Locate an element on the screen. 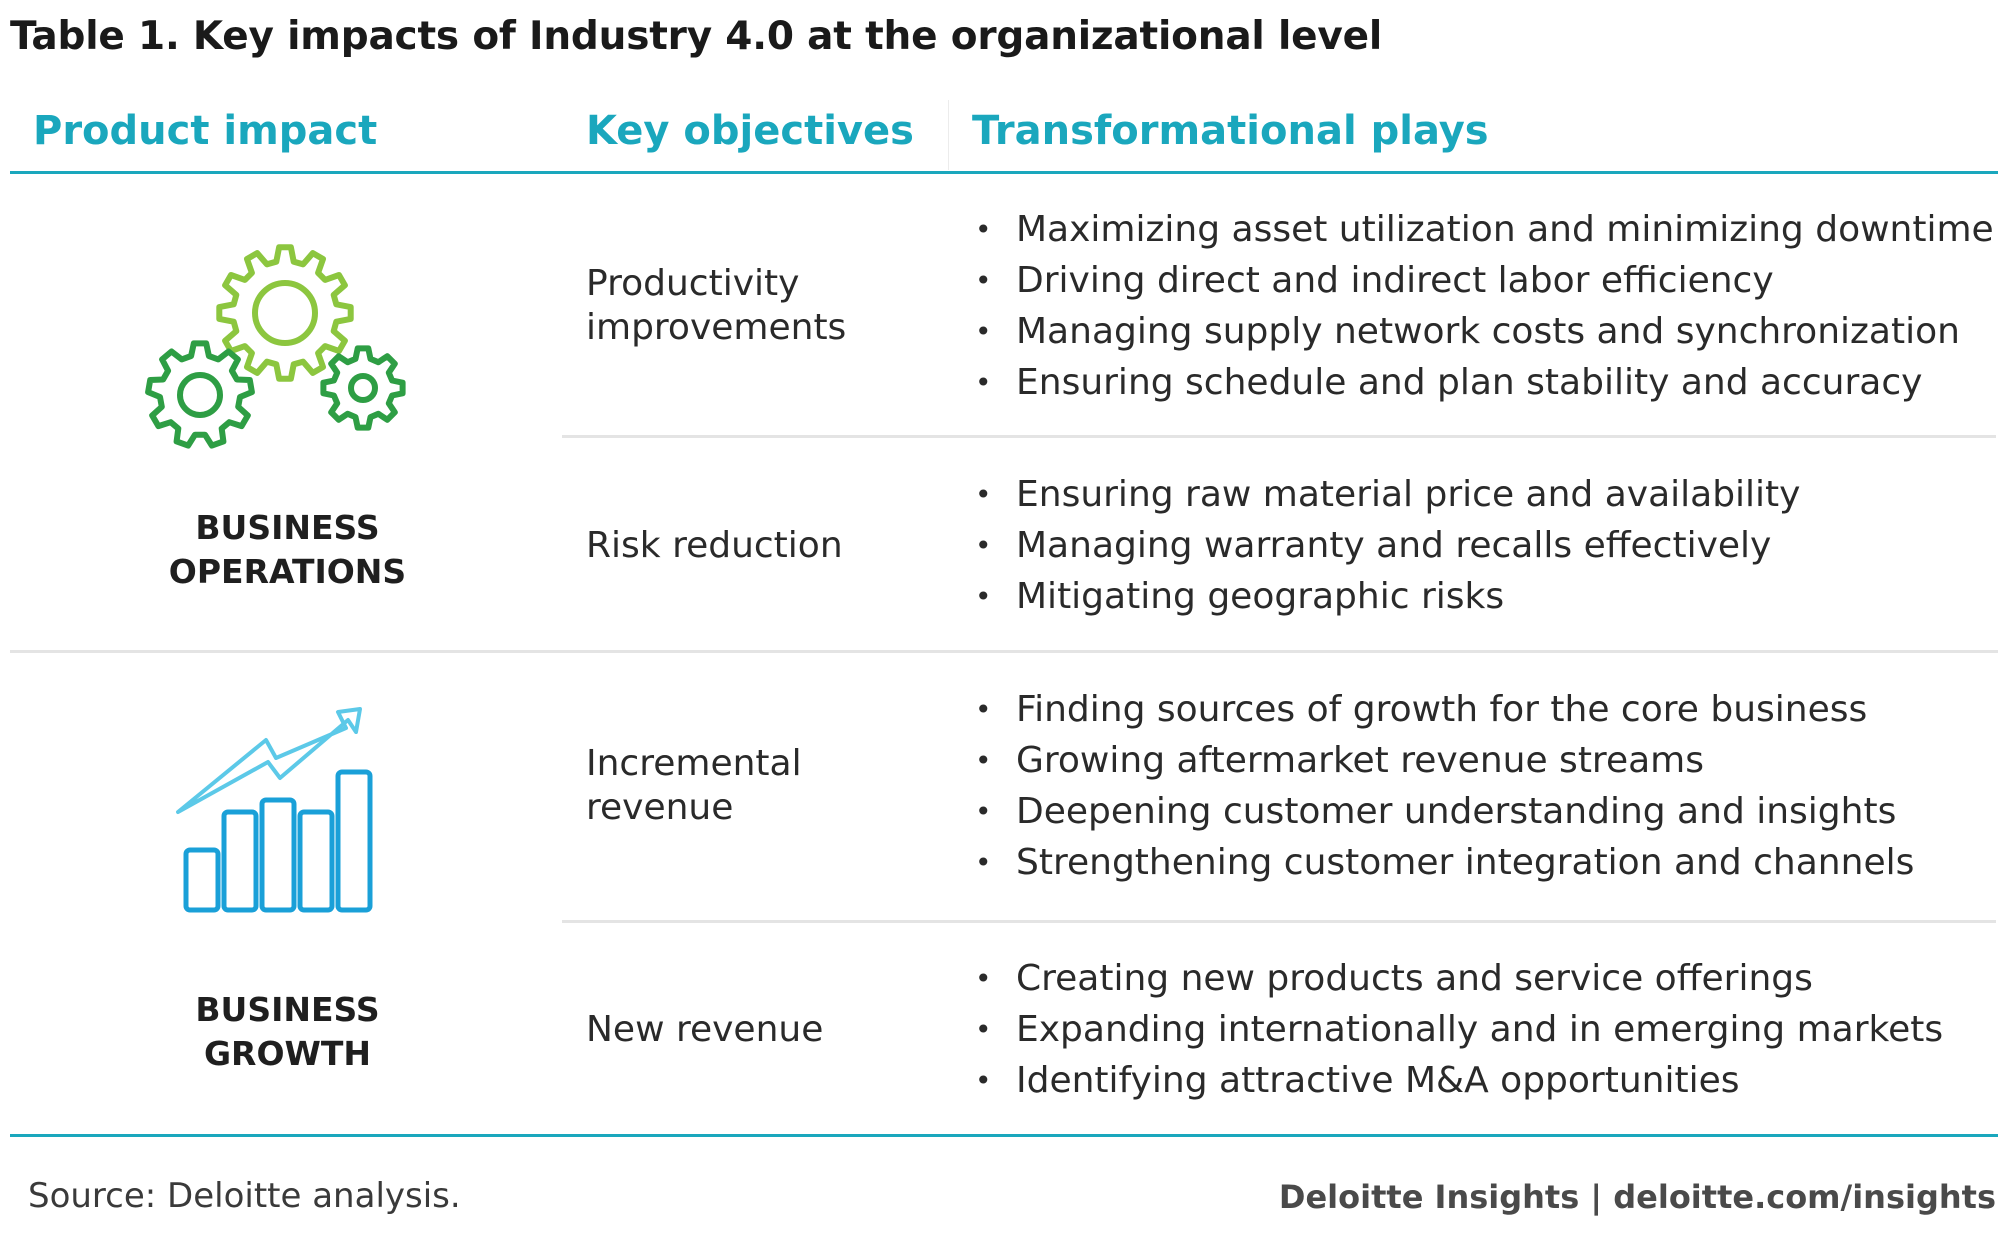 This screenshot has width=2000, height=1243. objective-line: Productivity is located at coordinates (693, 283).